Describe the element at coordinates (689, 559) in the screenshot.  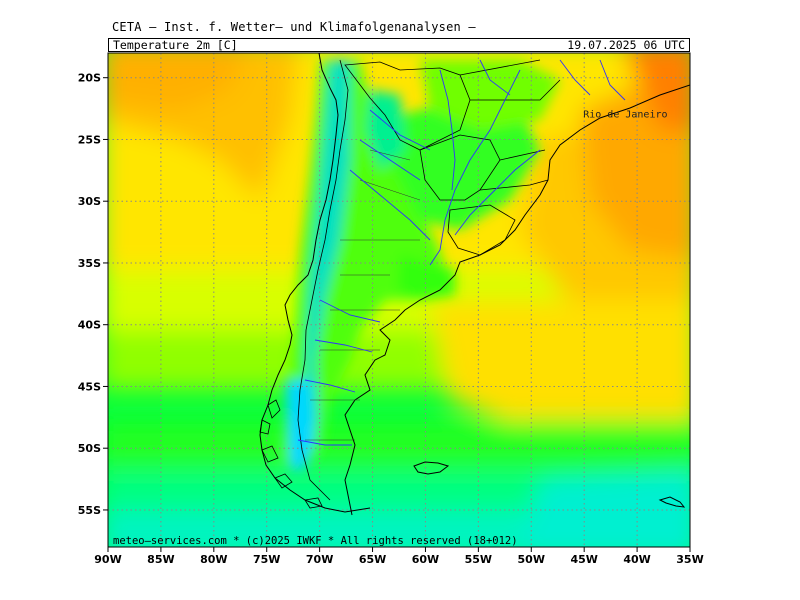
I see `lon-tick-label: 35W` at that location.